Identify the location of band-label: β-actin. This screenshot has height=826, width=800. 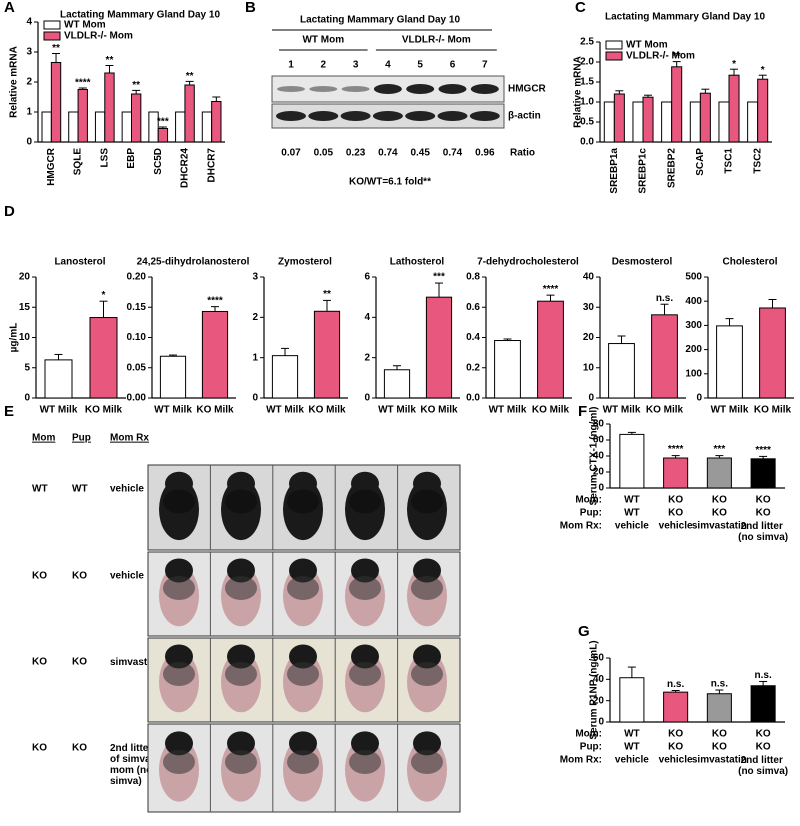
(524, 116).